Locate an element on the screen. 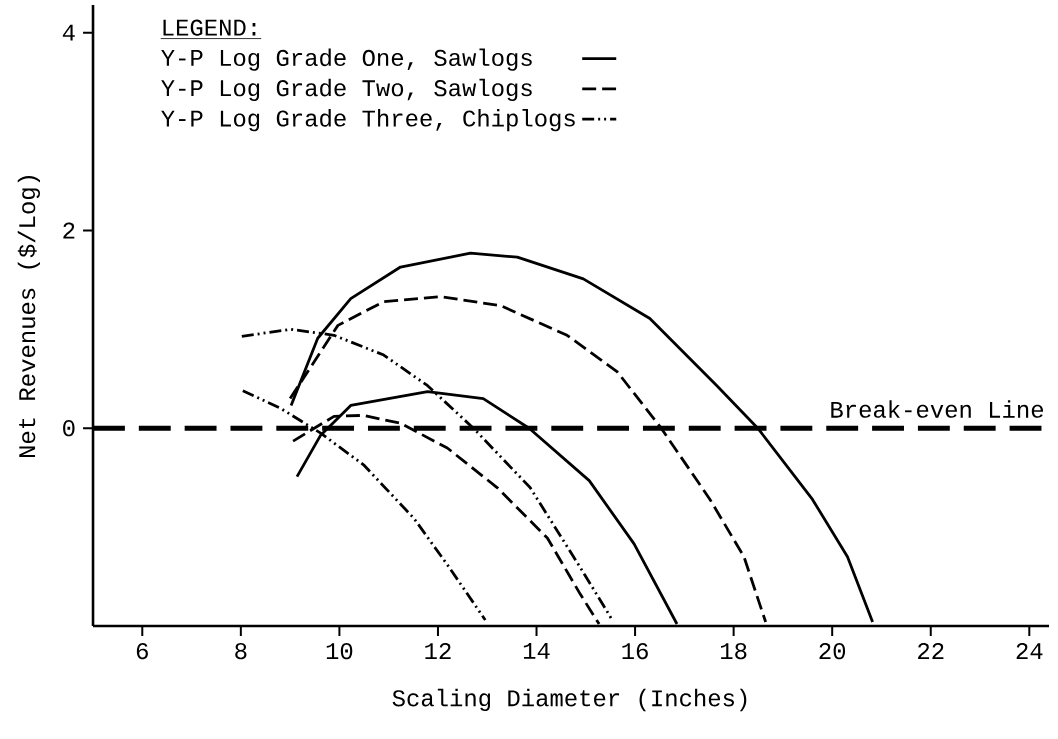 The width and height of the screenshot is (1058, 739). y-tick-label: 0 is located at coordinates (69, 428).